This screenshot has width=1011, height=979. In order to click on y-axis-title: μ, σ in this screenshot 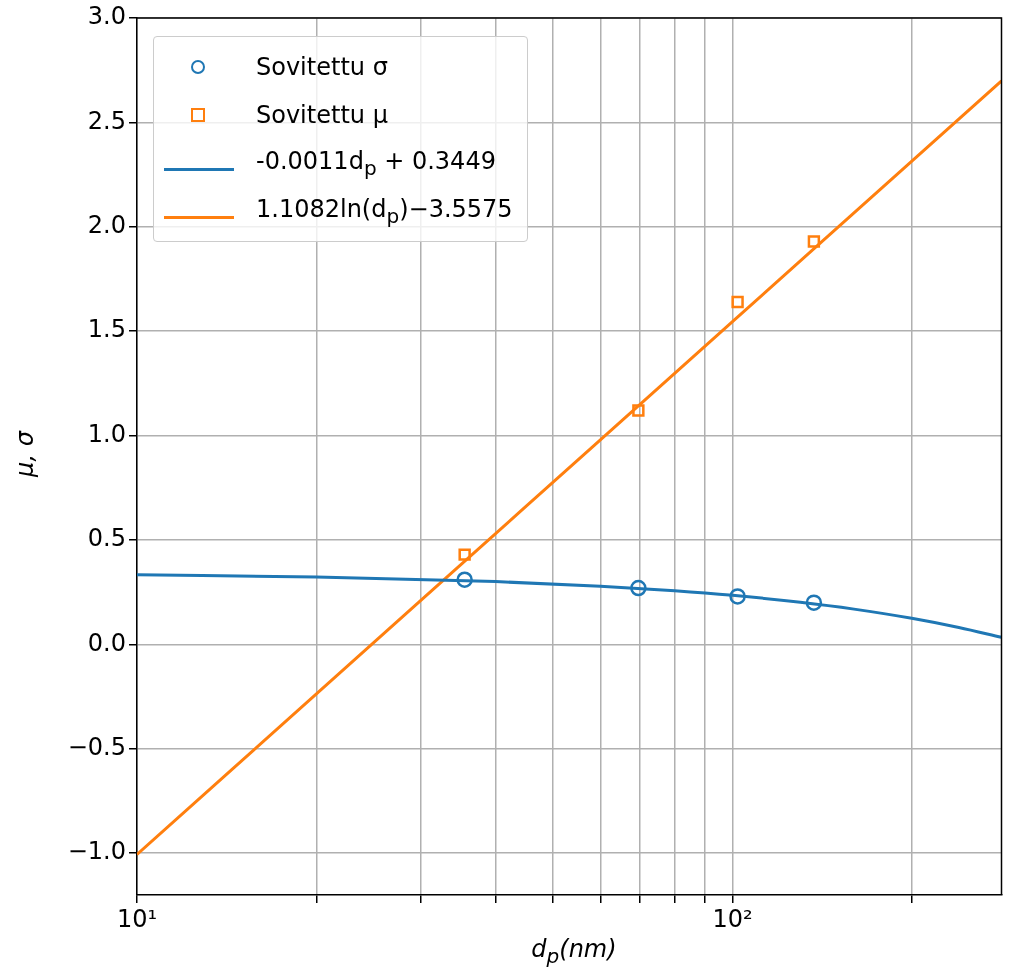, I will do `click(25, 454)`.